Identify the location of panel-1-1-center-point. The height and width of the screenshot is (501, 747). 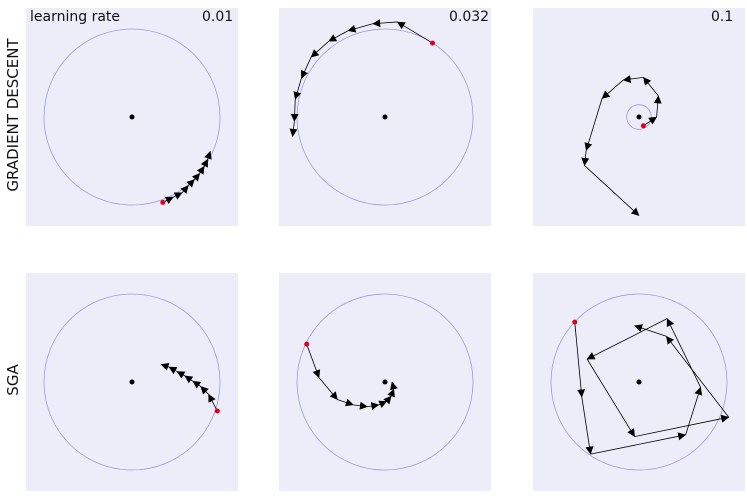
(132, 117).